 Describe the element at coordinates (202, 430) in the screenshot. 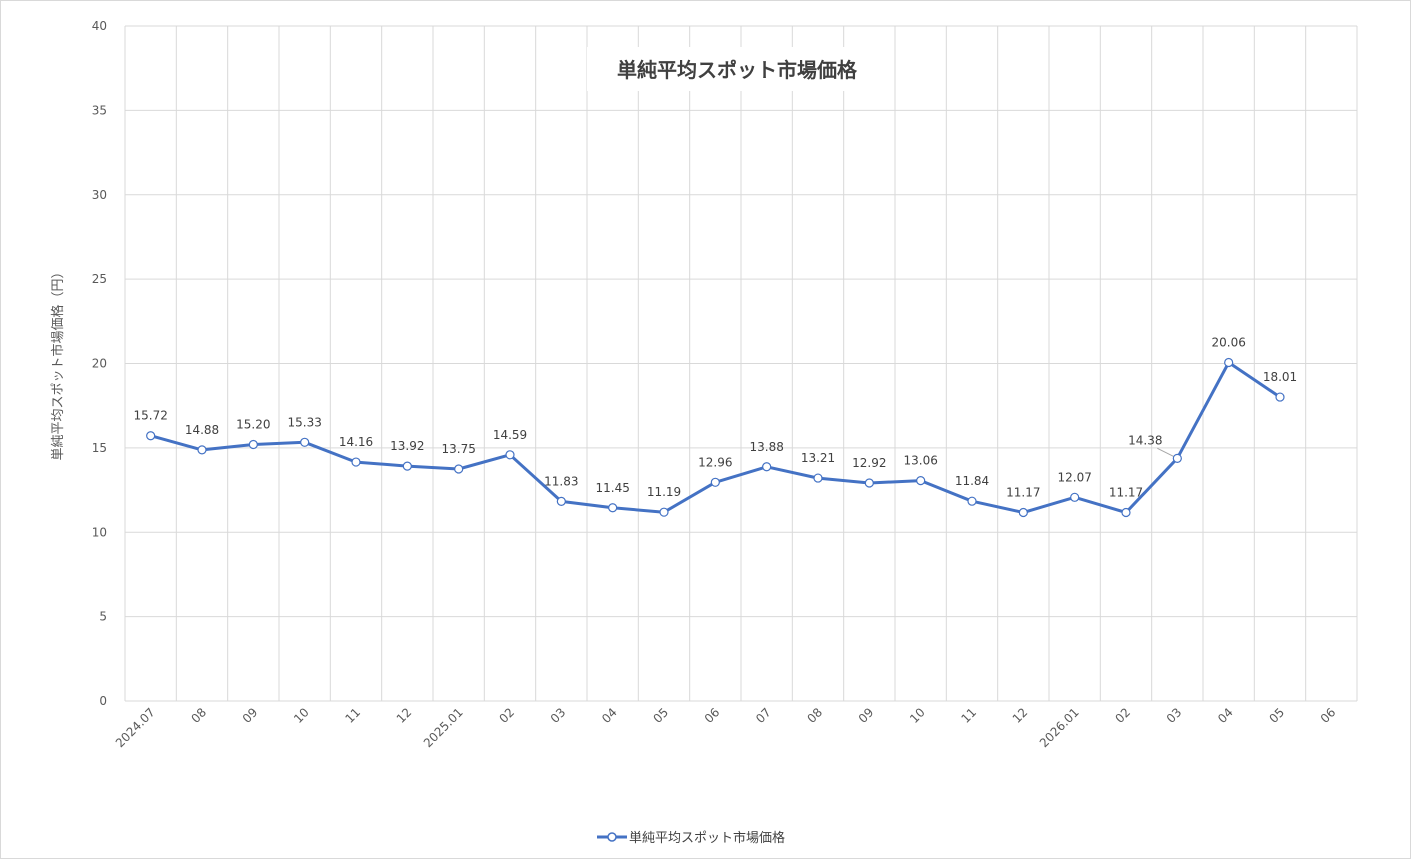

I see `data-label: 14.88` at that location.